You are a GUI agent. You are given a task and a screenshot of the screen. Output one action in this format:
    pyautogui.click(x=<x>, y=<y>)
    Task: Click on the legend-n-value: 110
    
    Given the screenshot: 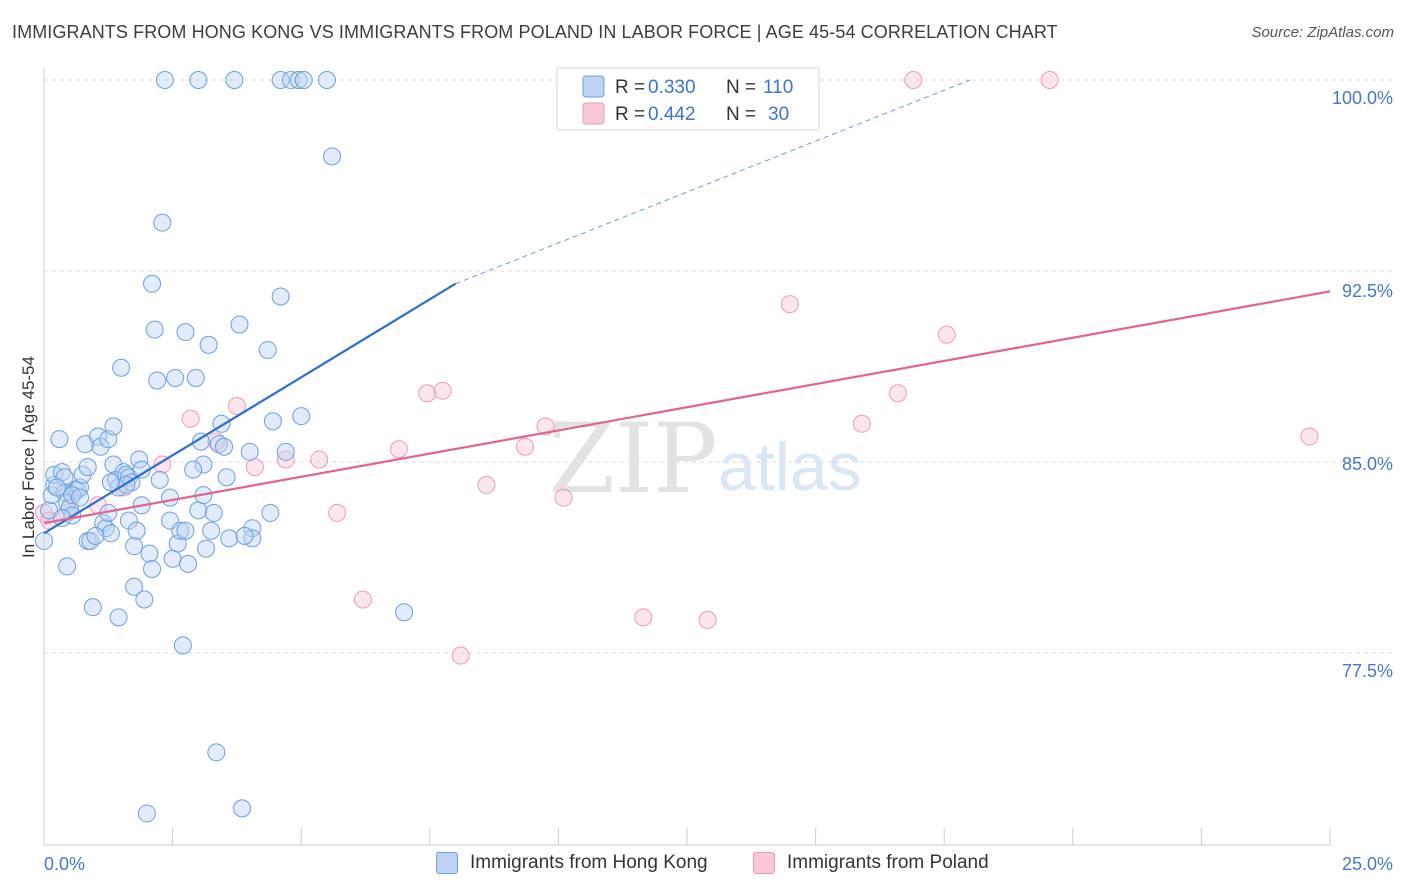 What is the action you would take?
    pyautogui.click(x=778, y=87)
    